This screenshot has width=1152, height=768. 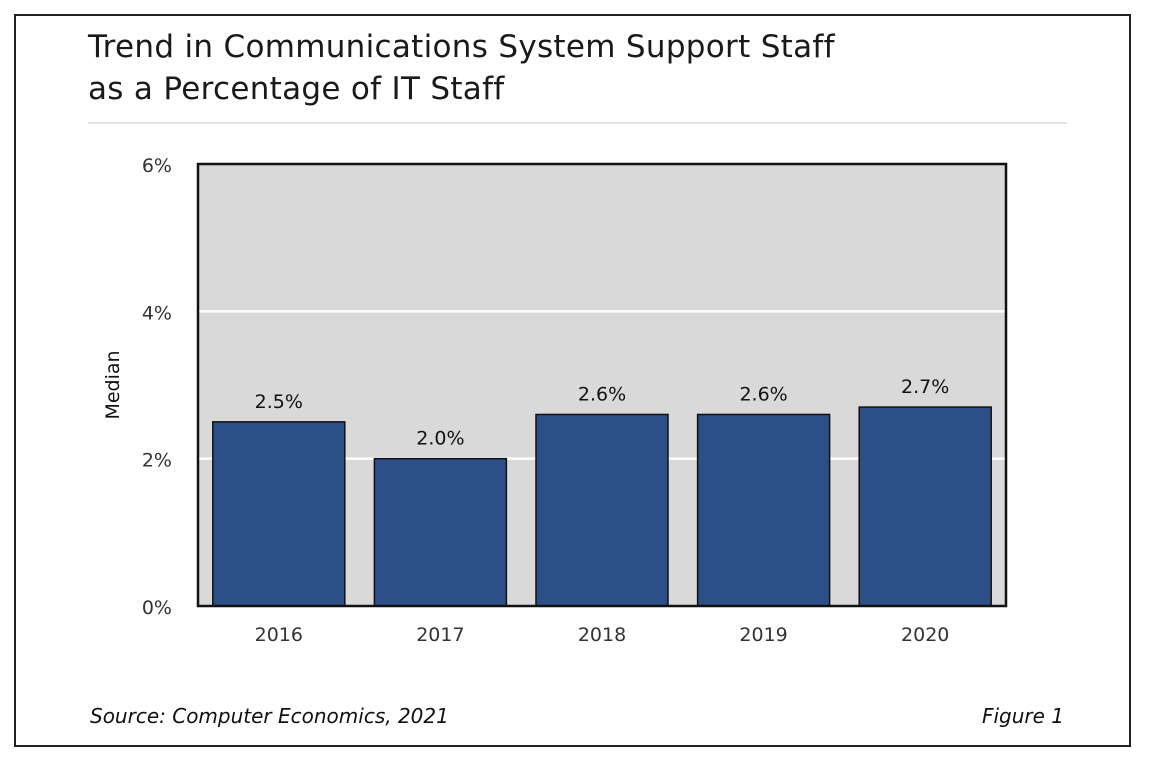 I want to click on figure-label: Figure 1, so click(x=1022, y=716).